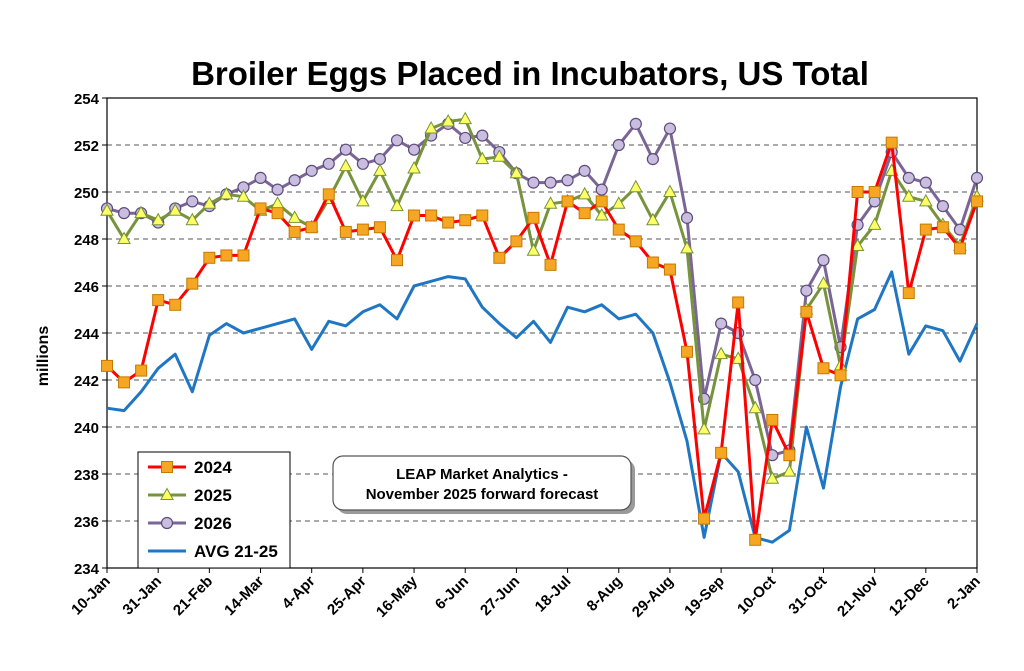 The image size is (1024, 671). I want to click on x-tick-label: 27-Jun, so click(500, 596).